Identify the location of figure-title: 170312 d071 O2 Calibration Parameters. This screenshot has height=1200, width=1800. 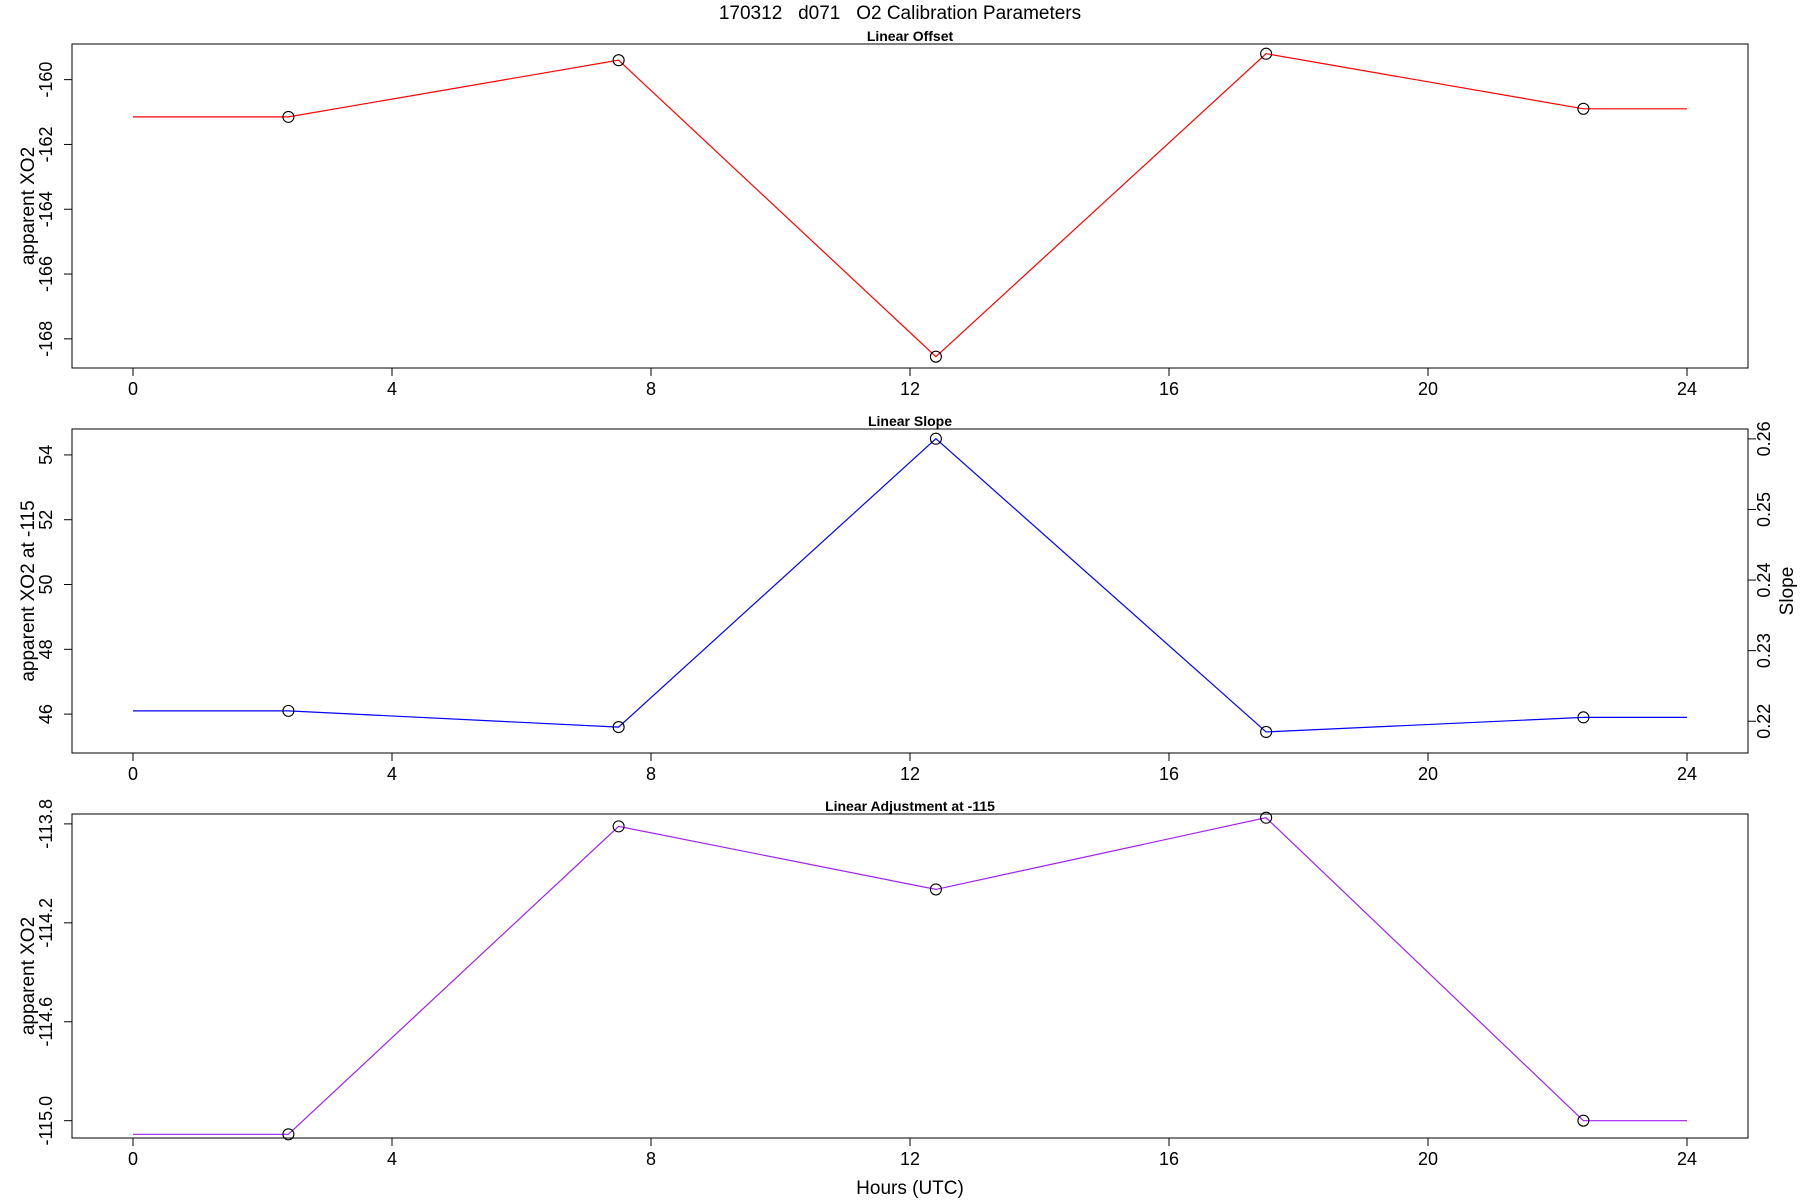
(900, 13).